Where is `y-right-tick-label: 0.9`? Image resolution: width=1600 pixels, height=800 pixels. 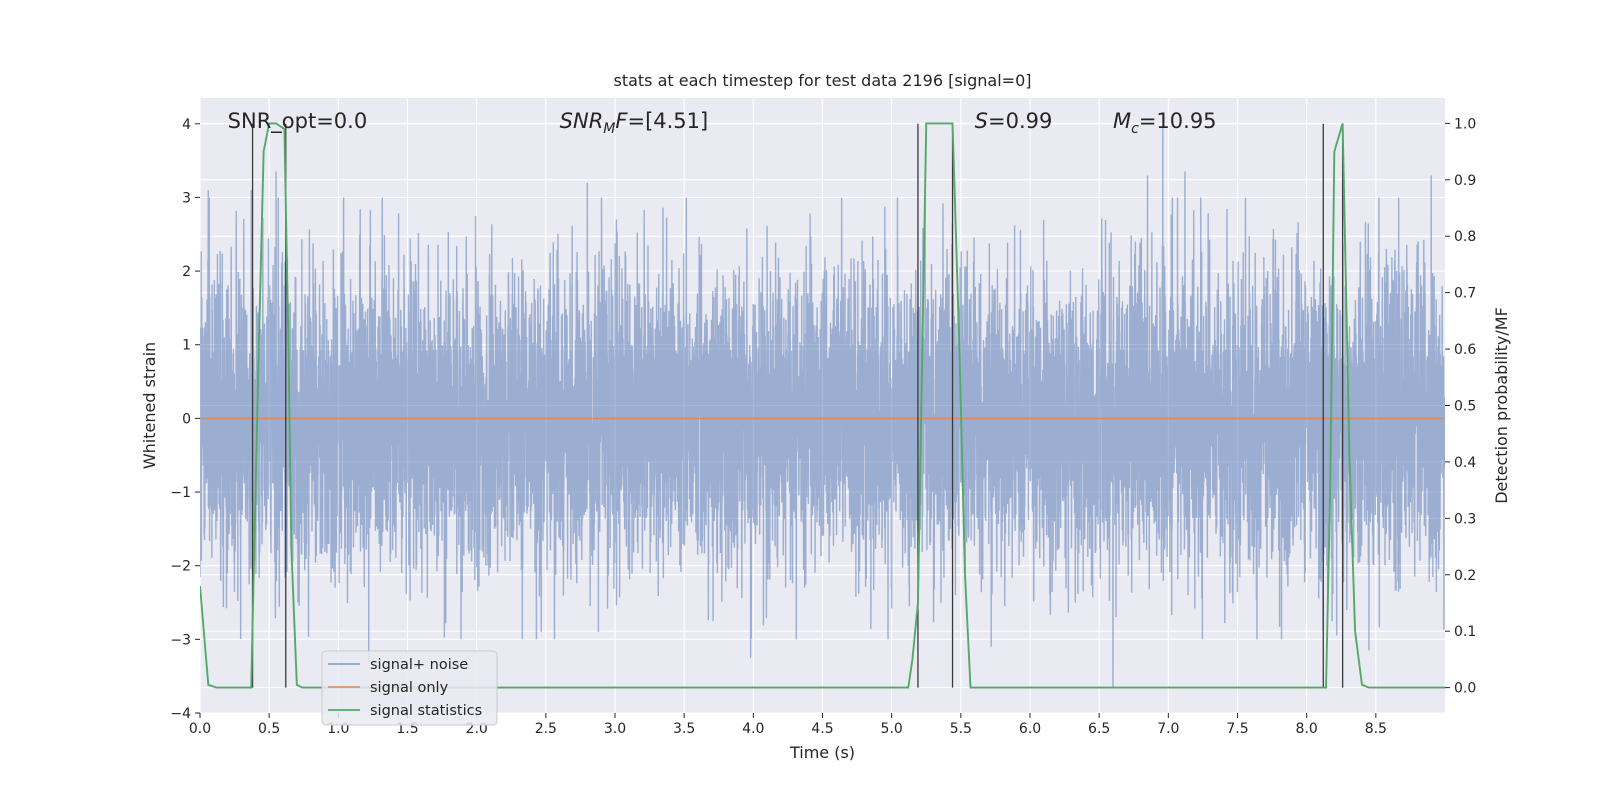 y-right-tick-label: 0.9 is located at coordinates (1465, 181).